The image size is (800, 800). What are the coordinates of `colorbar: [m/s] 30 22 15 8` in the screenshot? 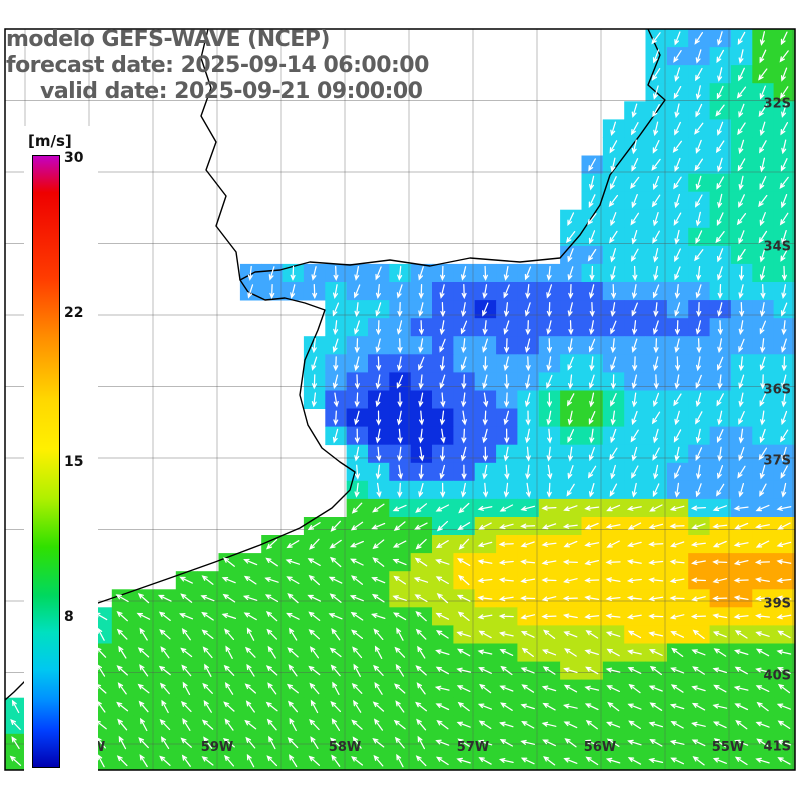 It's located at (61, 449).